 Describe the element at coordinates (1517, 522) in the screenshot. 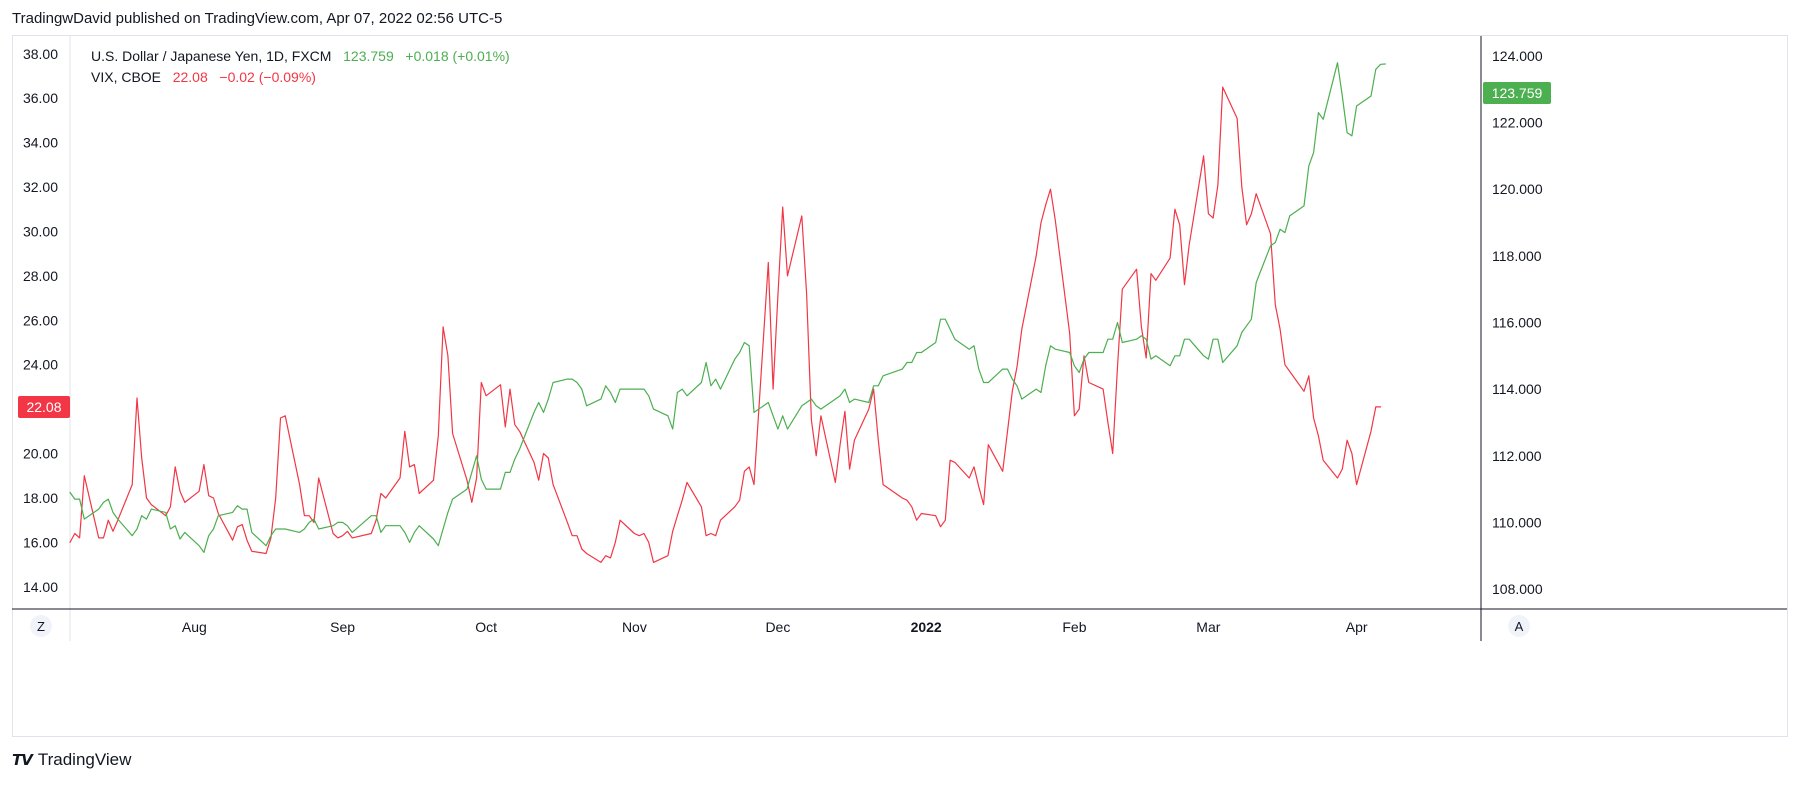

I see `right-axis-tick-label: 110.000` at that location.